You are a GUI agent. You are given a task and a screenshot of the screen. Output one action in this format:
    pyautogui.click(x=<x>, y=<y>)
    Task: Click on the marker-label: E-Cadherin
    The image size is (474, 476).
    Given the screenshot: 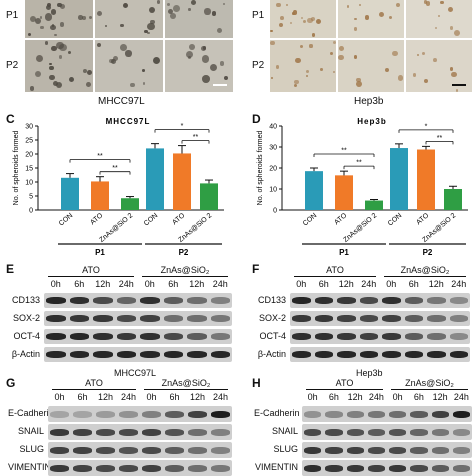 What is the action you would take?
    pyautogui.click(x=277, y=413)
    